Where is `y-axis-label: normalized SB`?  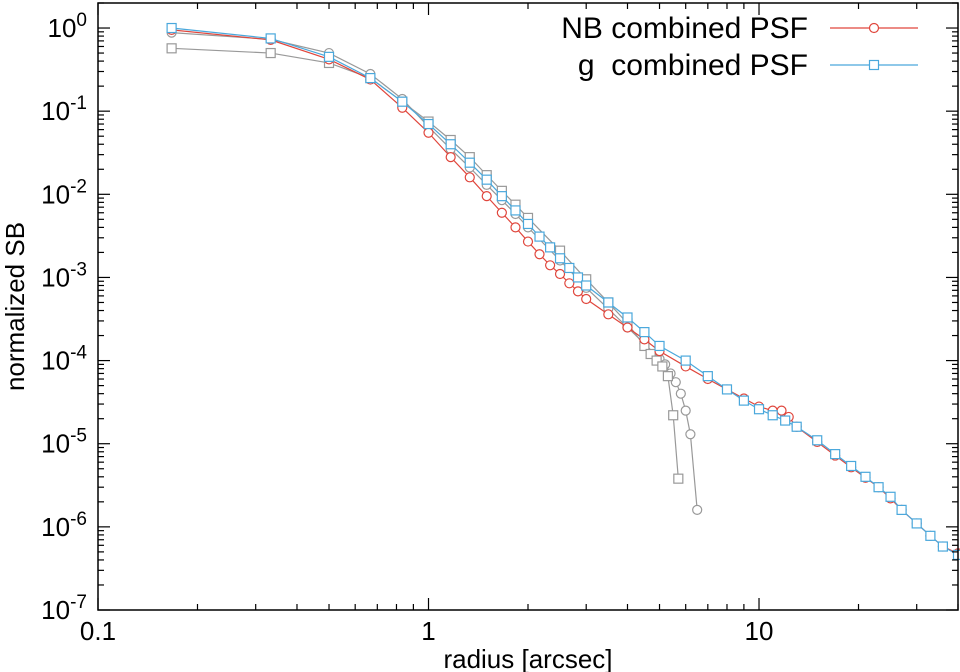 y-axis-label: normalized SB is located at coordinates (15, 306).